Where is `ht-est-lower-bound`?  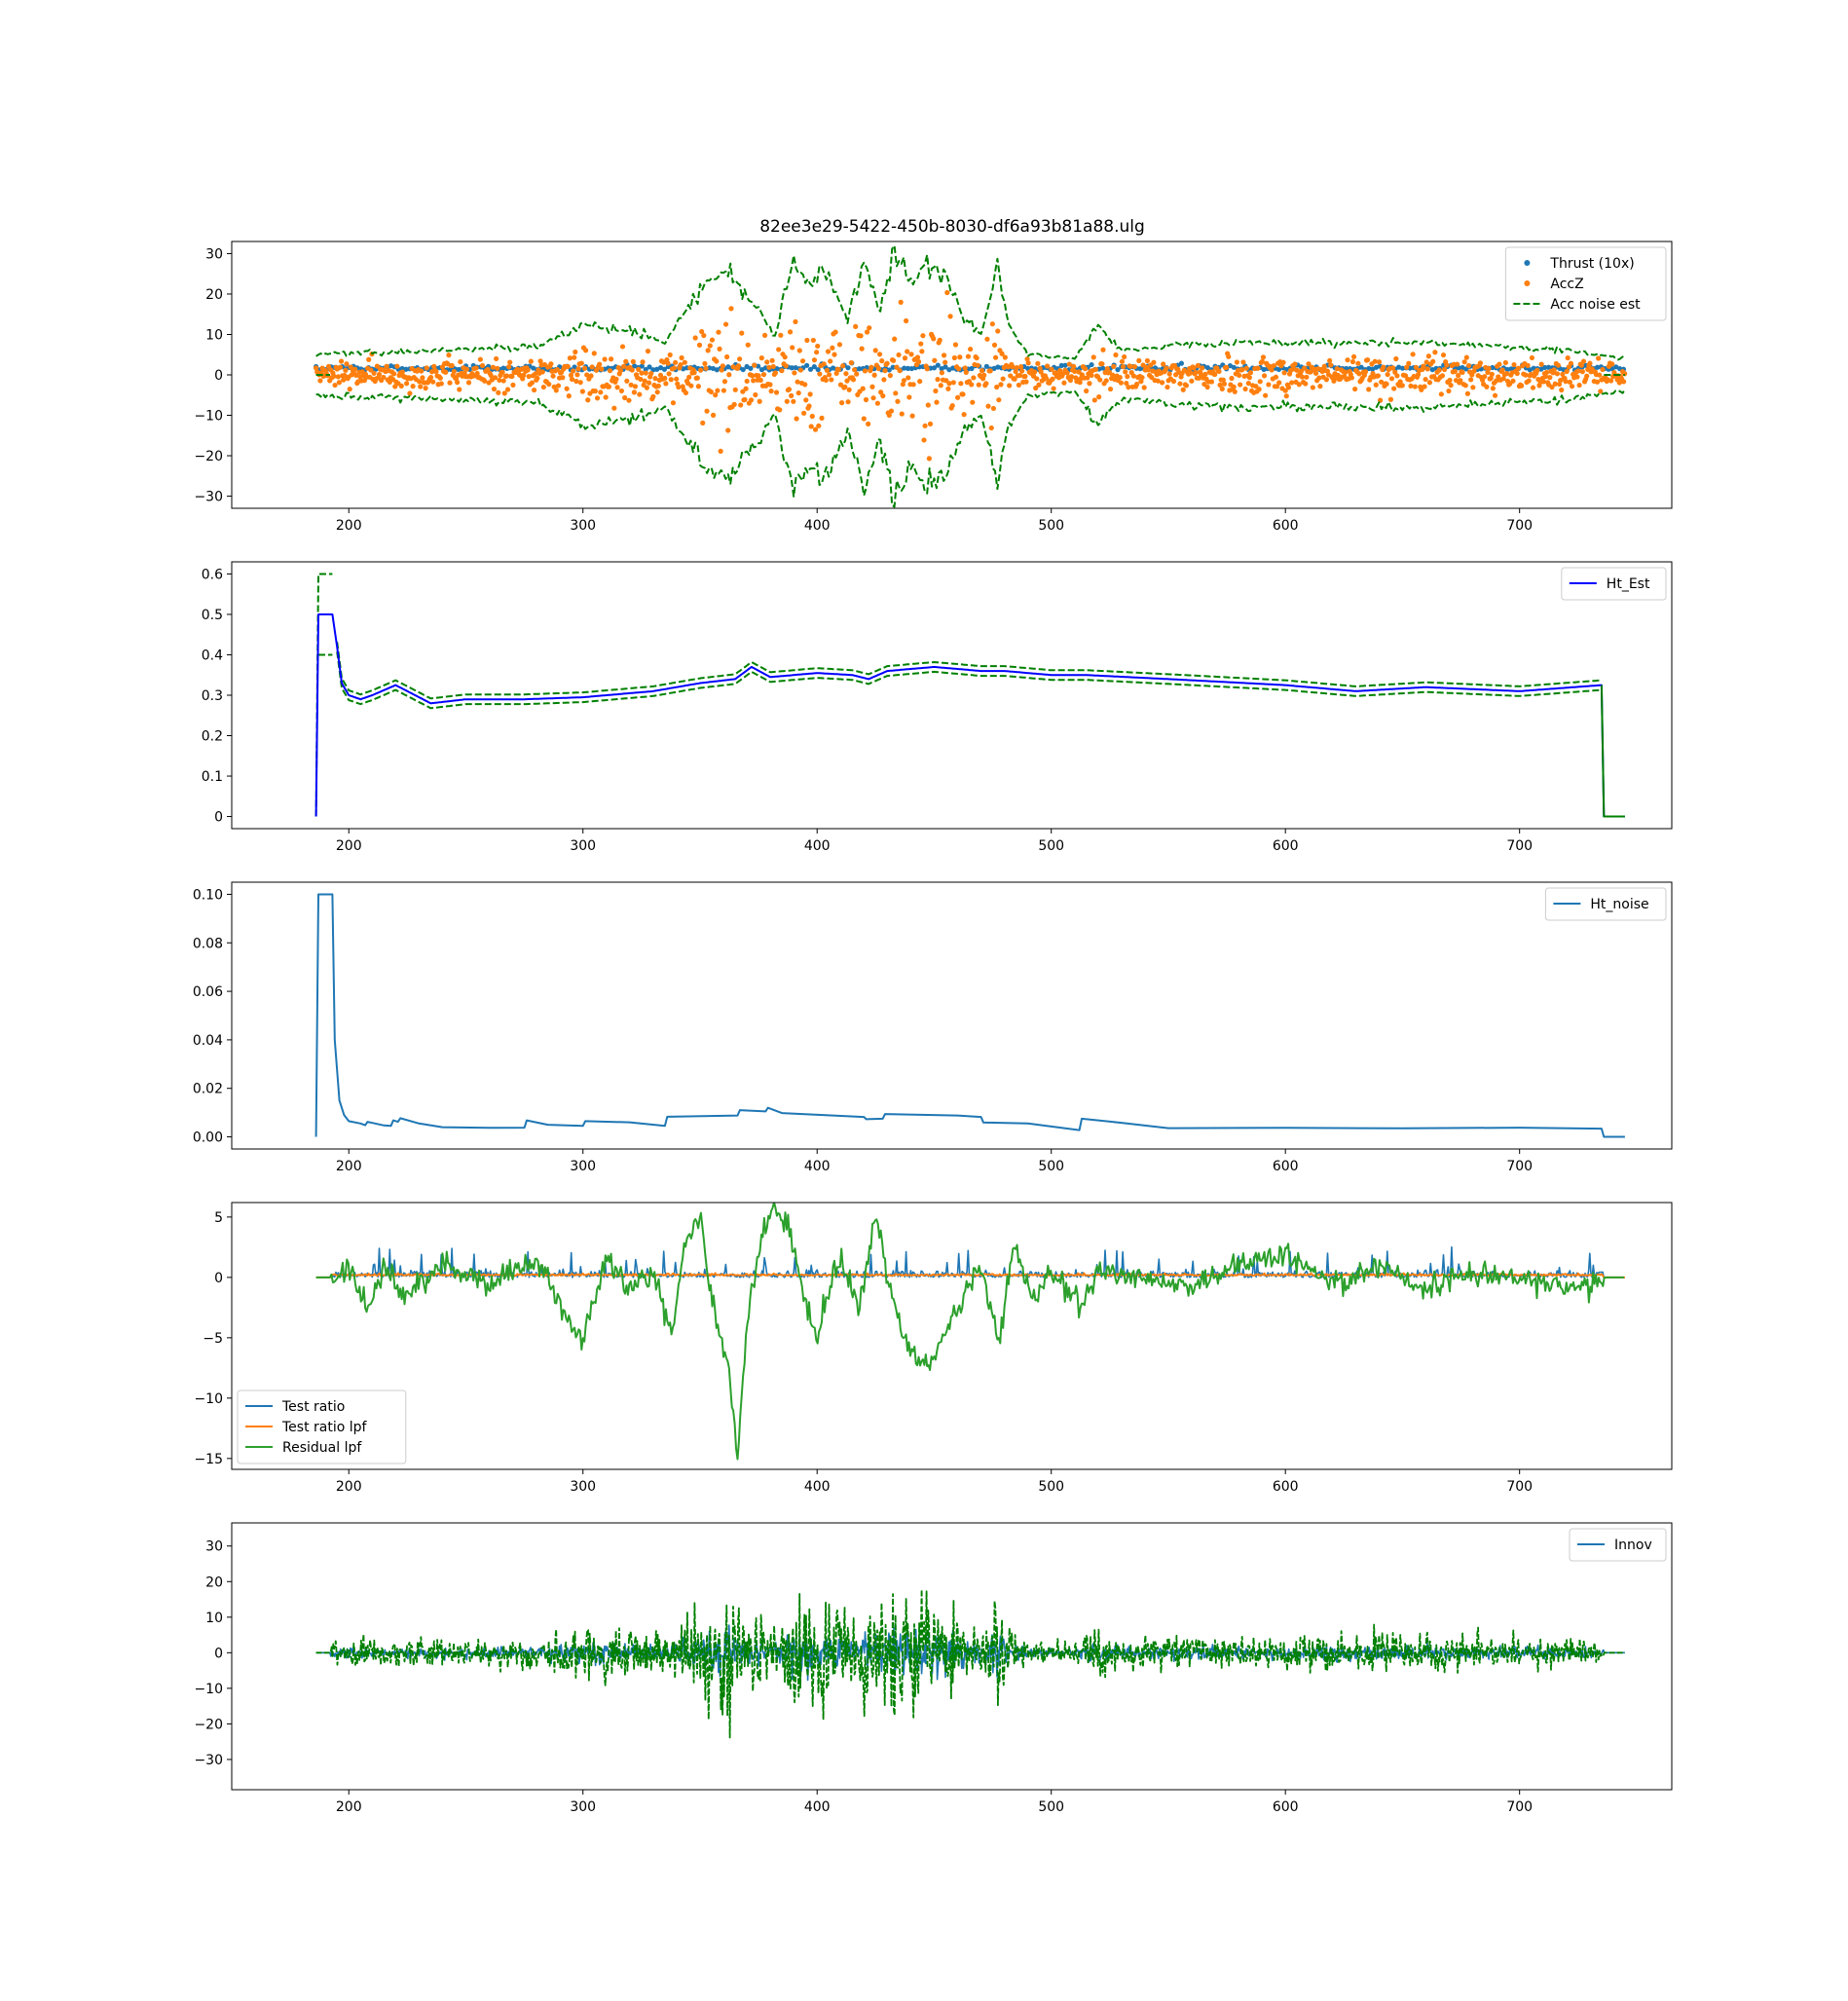
ht-est-lower-bound is located at coordinates (969, 680).